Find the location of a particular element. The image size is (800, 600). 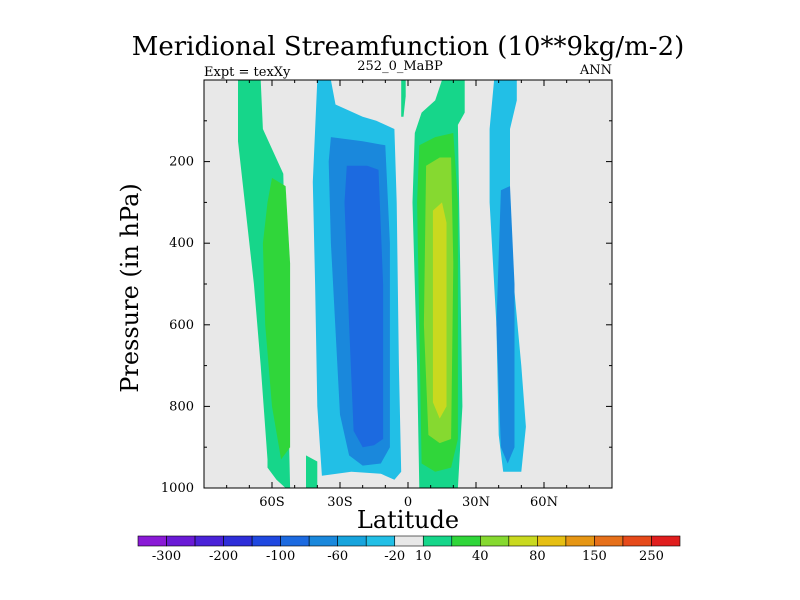

contour-region-sh-ferrel-inner is located at coordinates (364, 306).